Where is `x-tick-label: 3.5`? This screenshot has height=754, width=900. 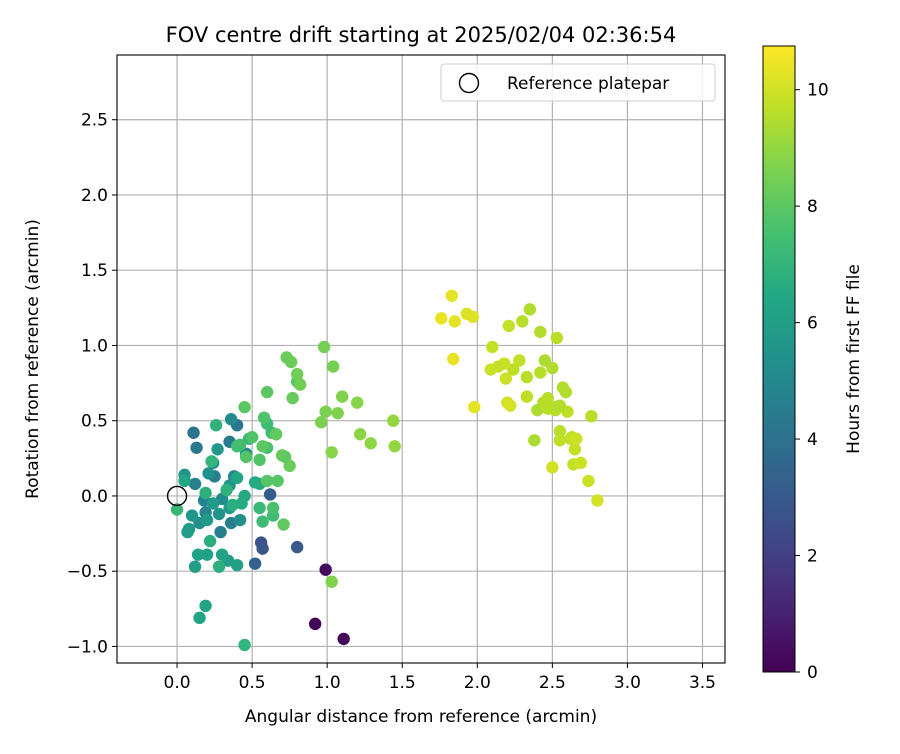
x-tick-label: 3.5 is located at coordinates (702, 683).